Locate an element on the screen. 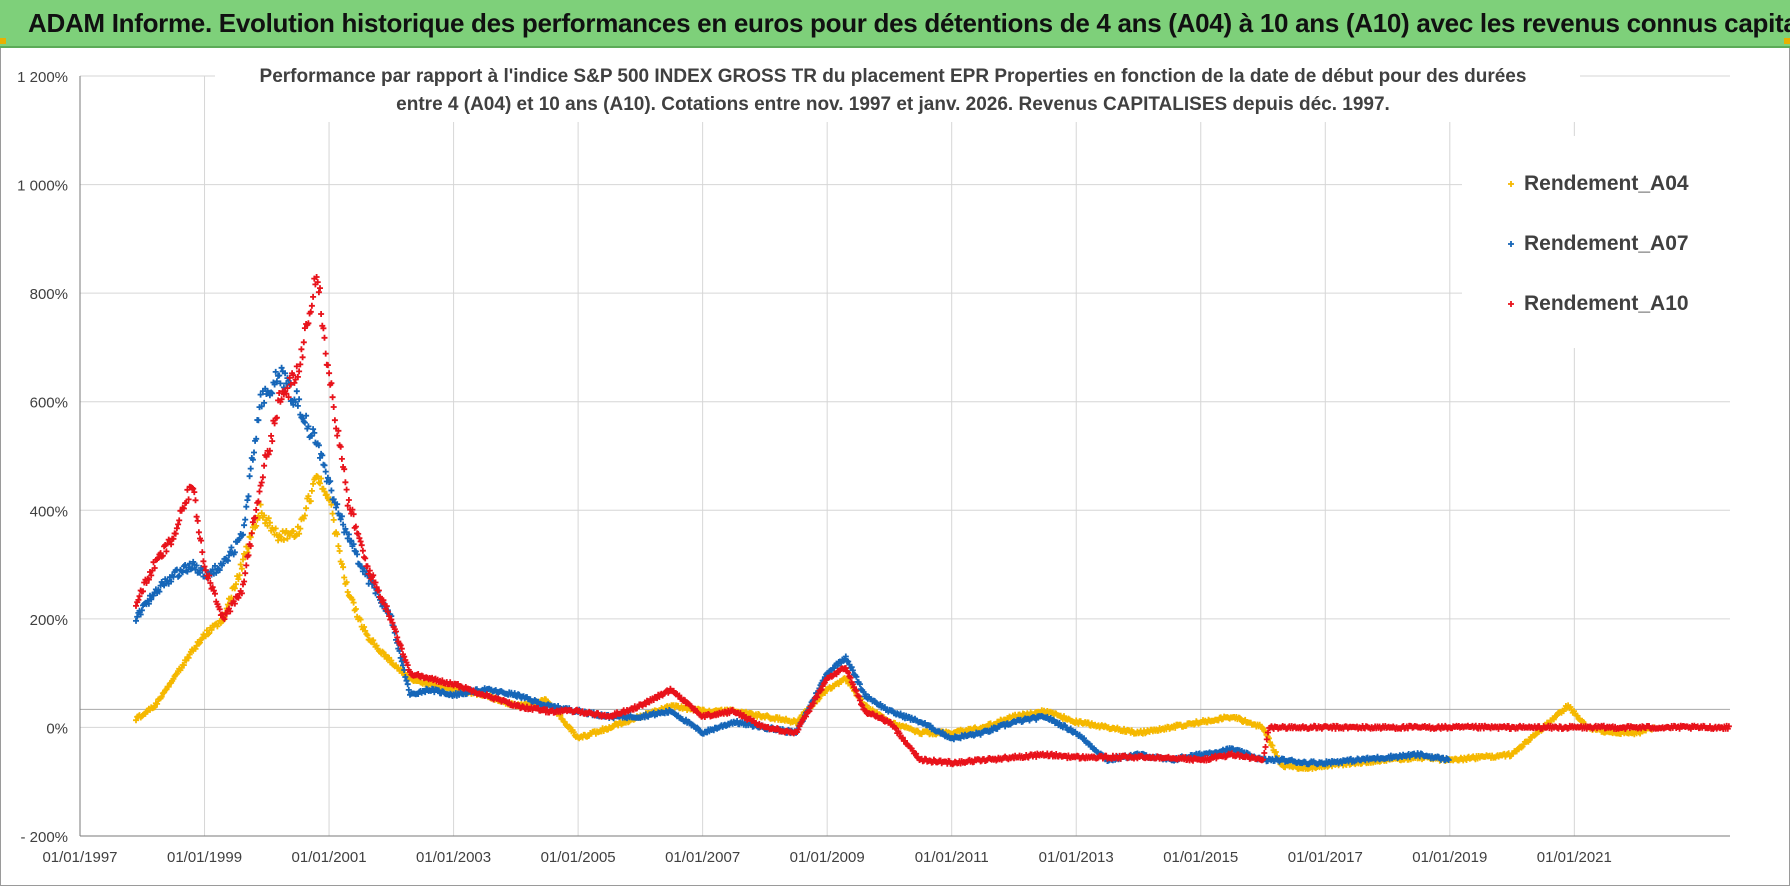  legend-item: Rendement_A10 is located at coordinates (1598, 303).